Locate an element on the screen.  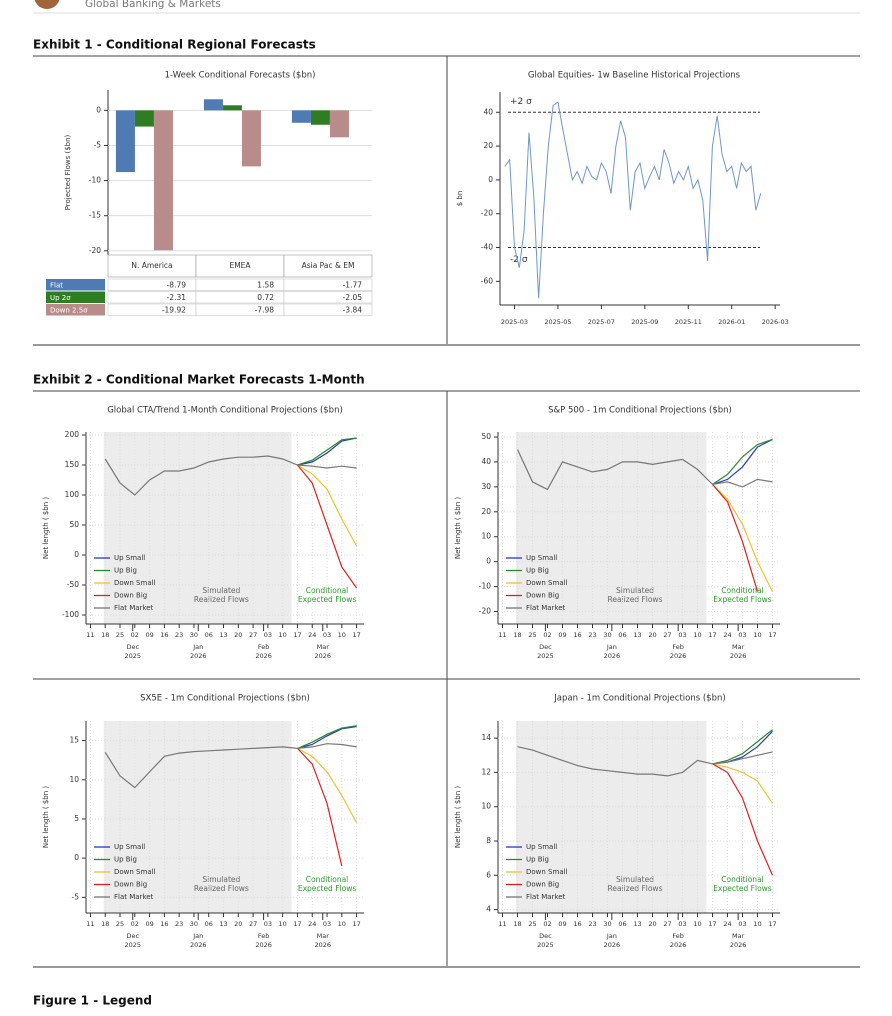
y-tick-label: 100 is located at coordinates (72, 494).